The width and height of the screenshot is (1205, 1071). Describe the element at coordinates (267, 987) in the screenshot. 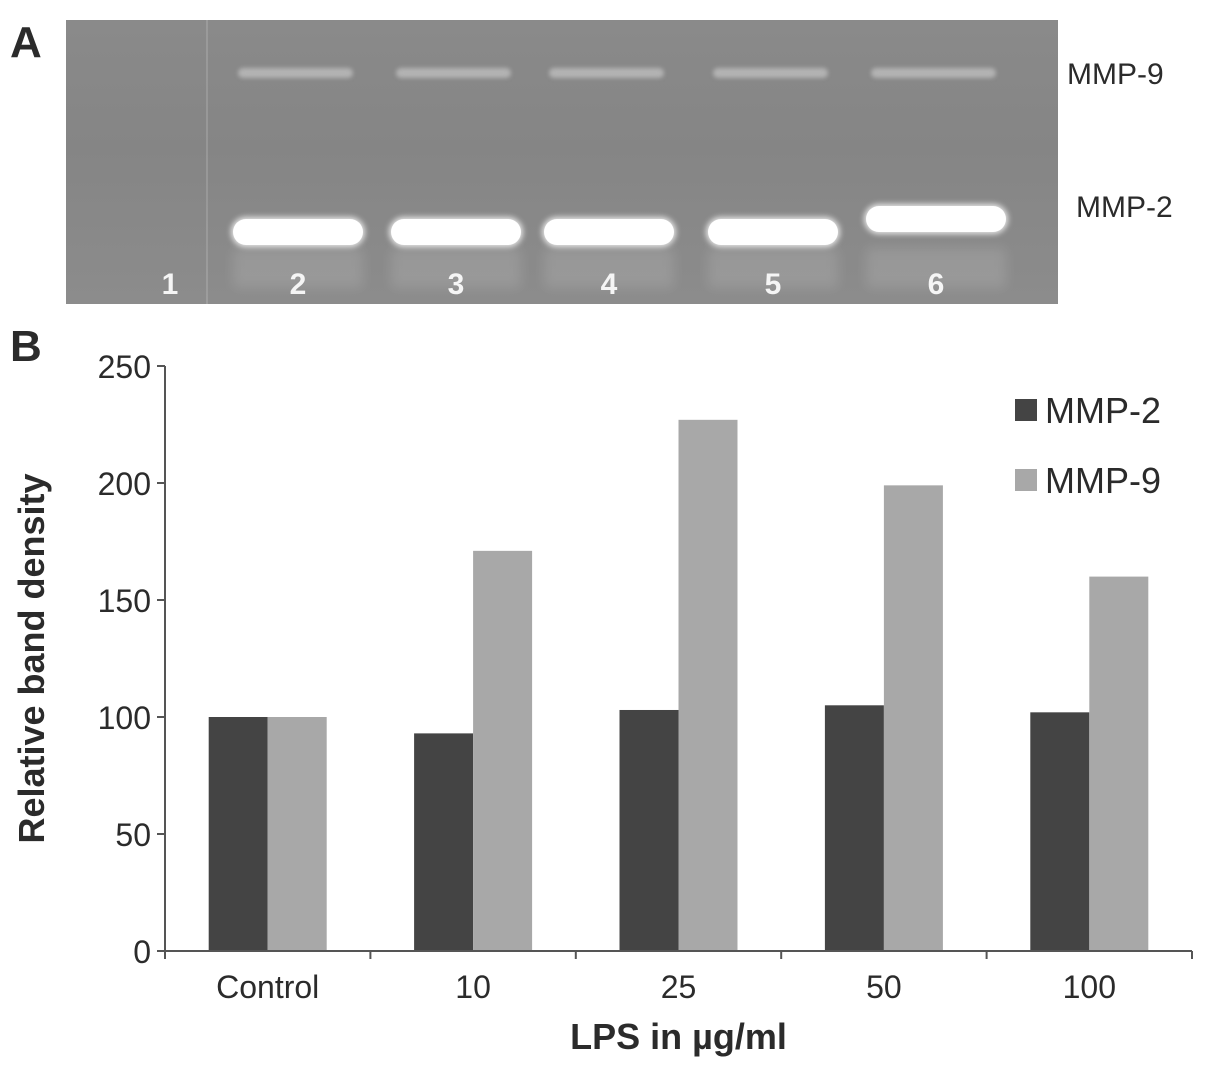

I see `x-tick-label-control: Control` at that location.